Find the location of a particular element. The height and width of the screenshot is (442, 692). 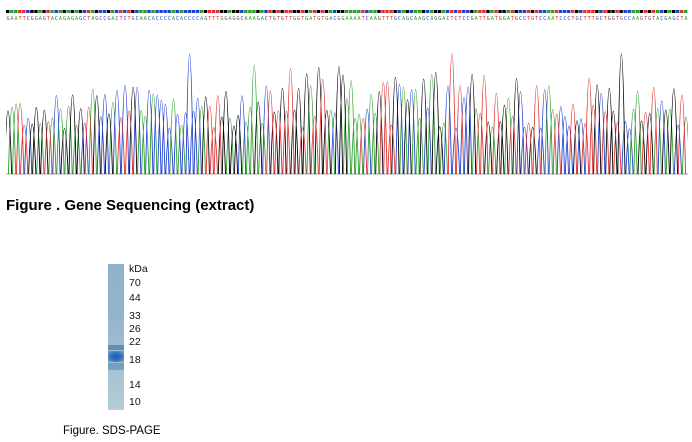

protein-band-main is located at coordinates (116, 356).